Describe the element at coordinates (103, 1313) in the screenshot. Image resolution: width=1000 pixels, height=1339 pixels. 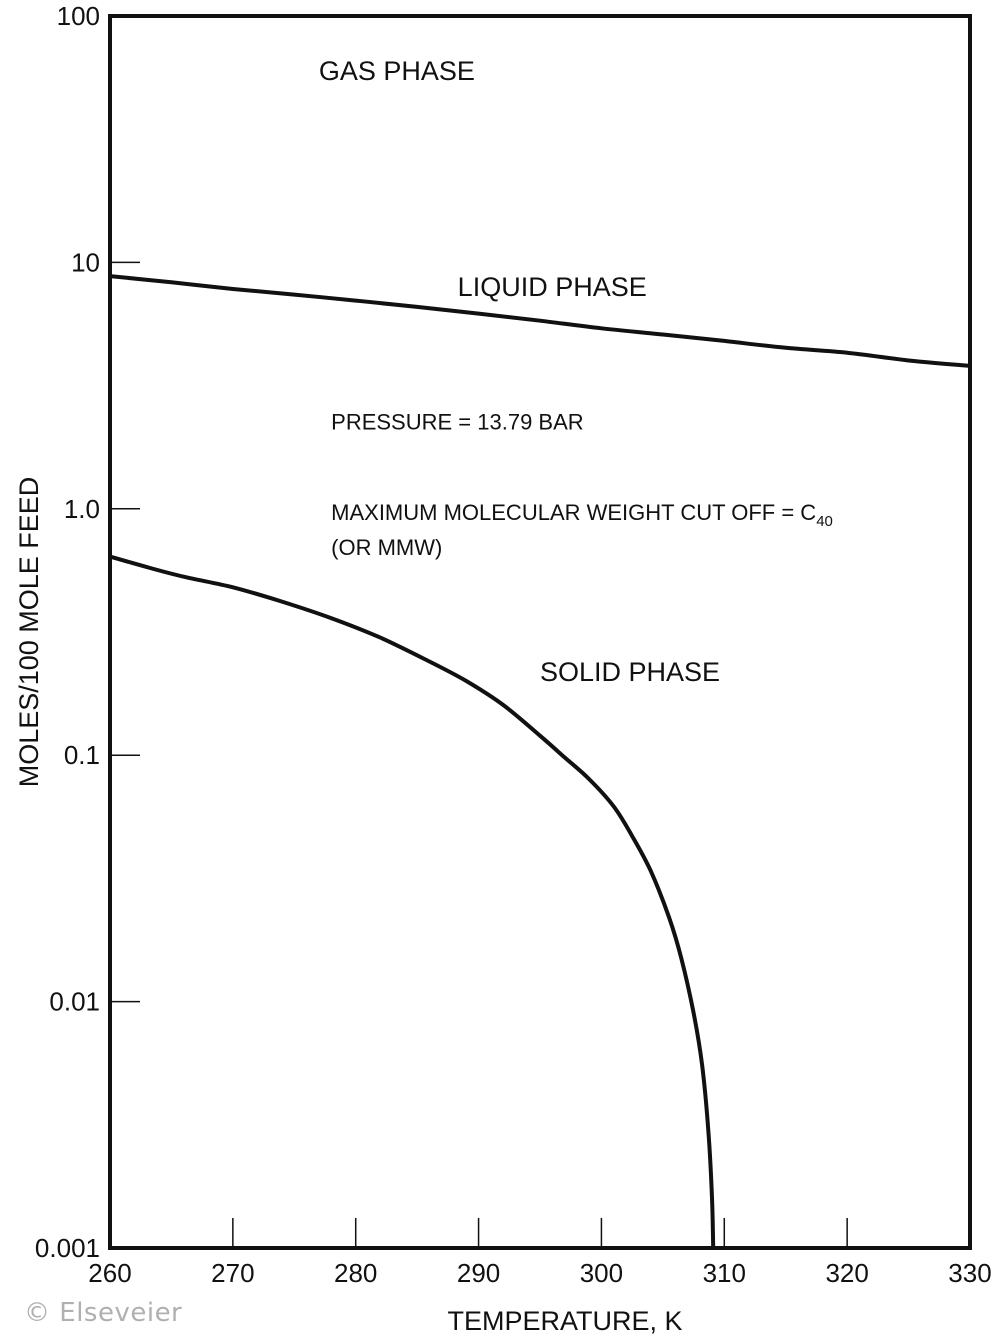
I see `watermark: © Elseveier` at that location.